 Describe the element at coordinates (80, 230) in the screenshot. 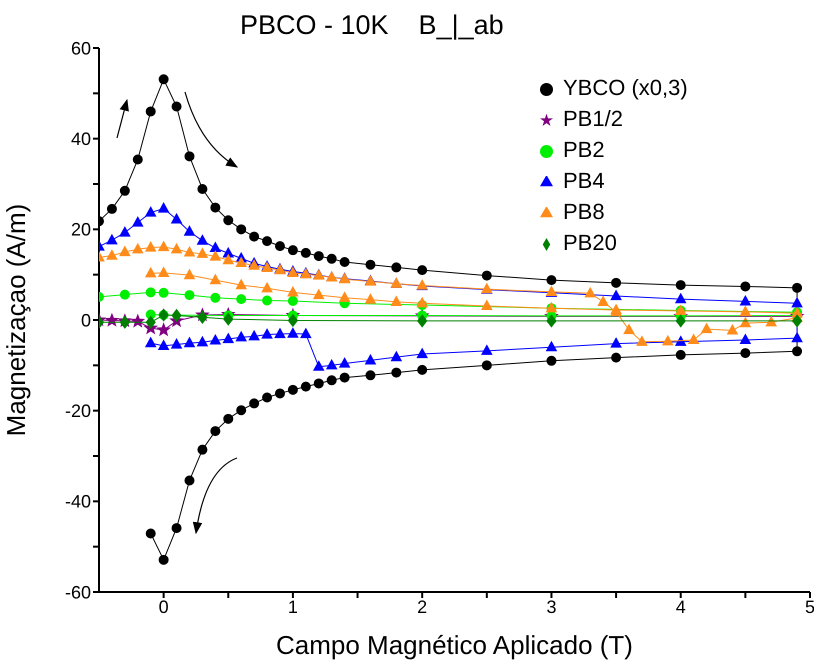

I see `y-tick-label: 20` at that location.